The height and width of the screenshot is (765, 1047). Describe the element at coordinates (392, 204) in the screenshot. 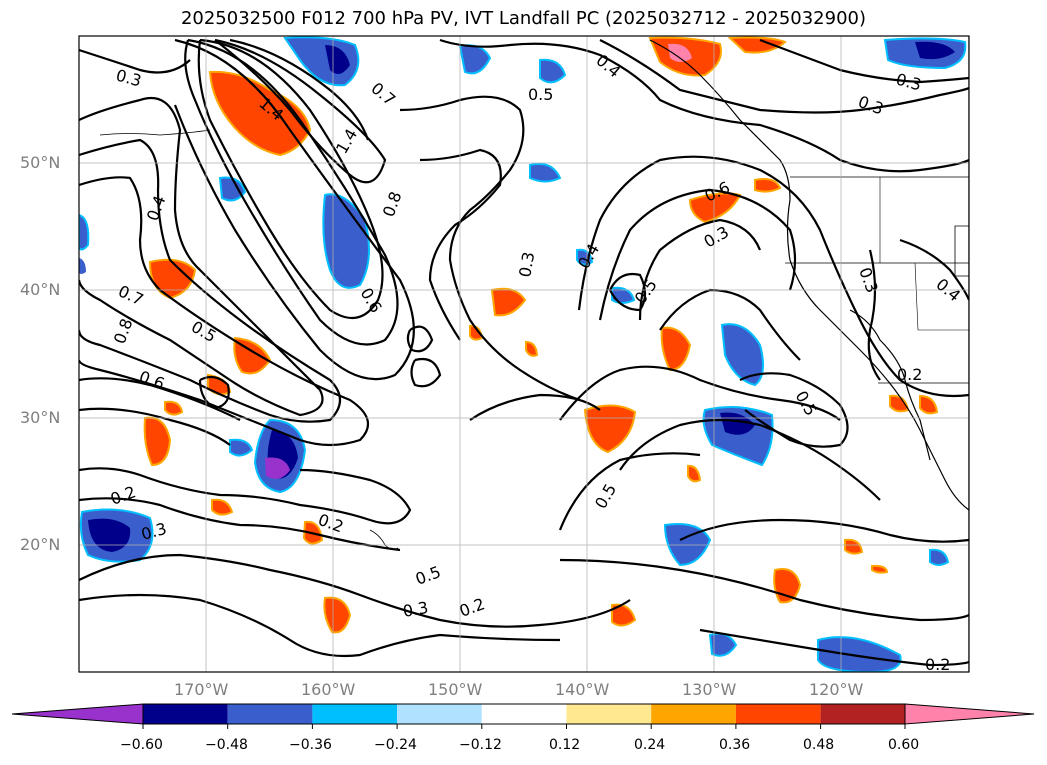

I see `contour-label: 0.8` at that location.